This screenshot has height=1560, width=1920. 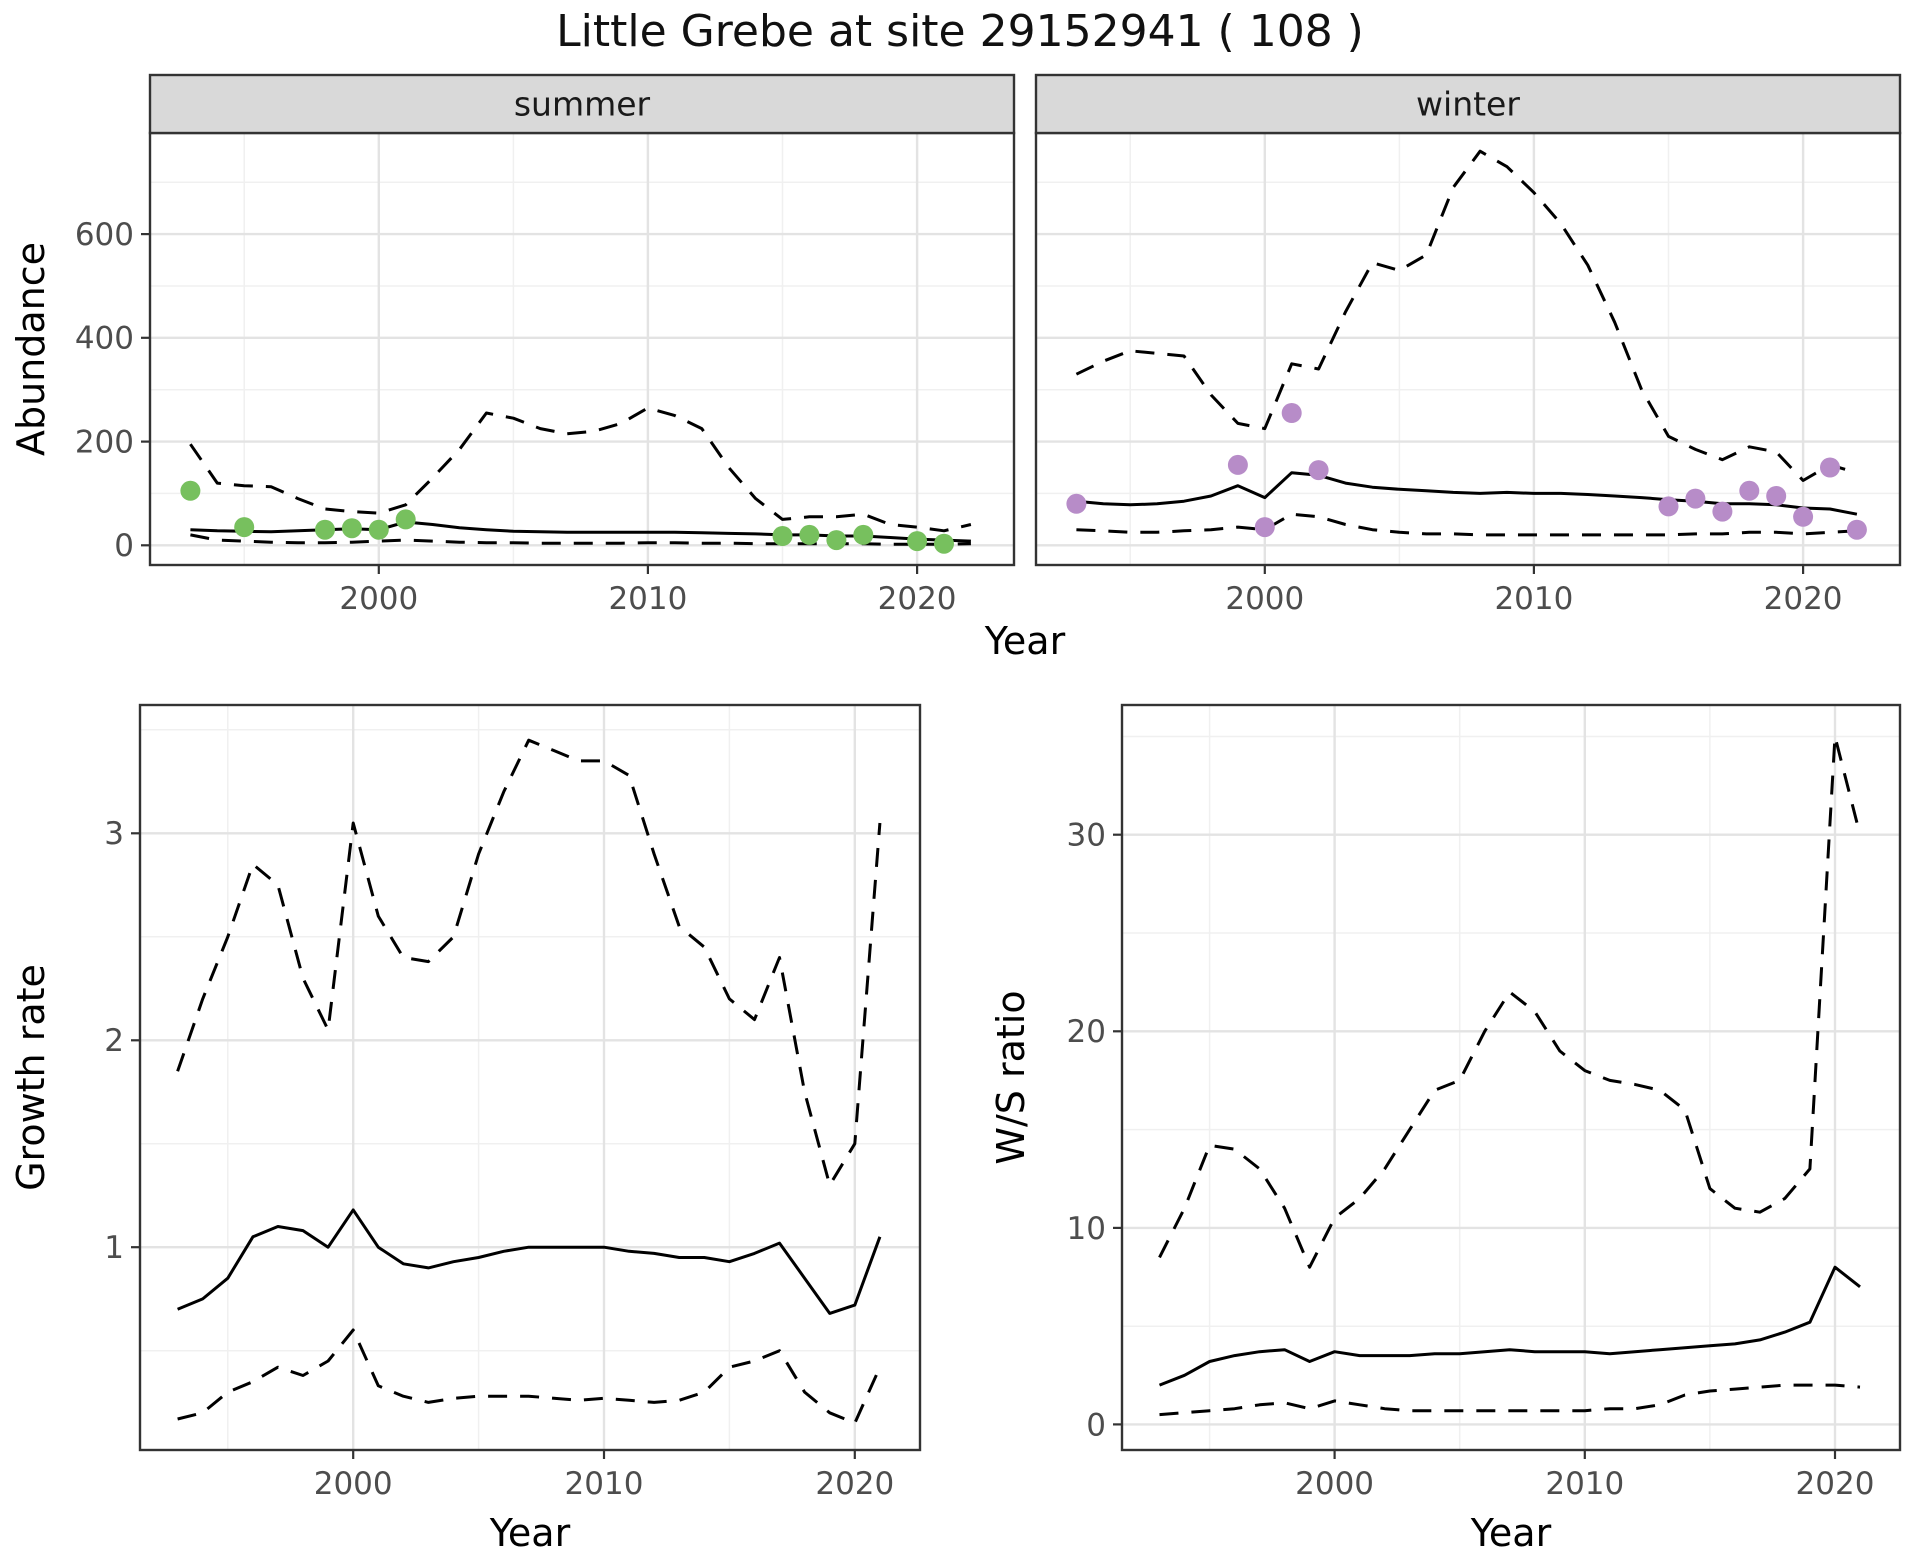 What do you see at coordinates (960, 31) in the screenshot?
I see `figure-title: Little Grebe at site 29152941 ( 108 )` at bounding box center [960, 31].